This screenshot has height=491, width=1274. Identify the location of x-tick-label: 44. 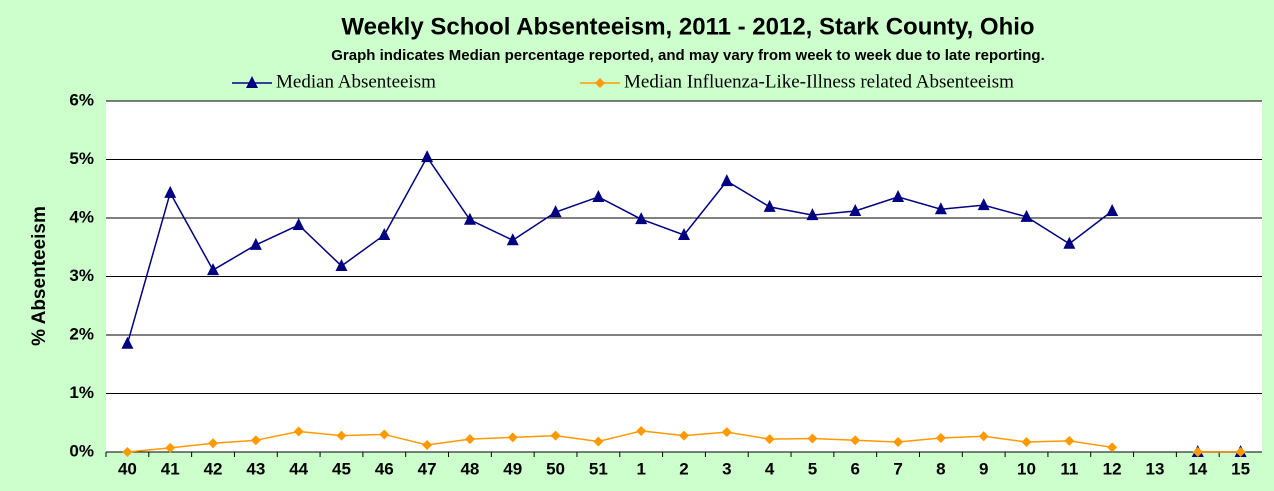
(298, 468).